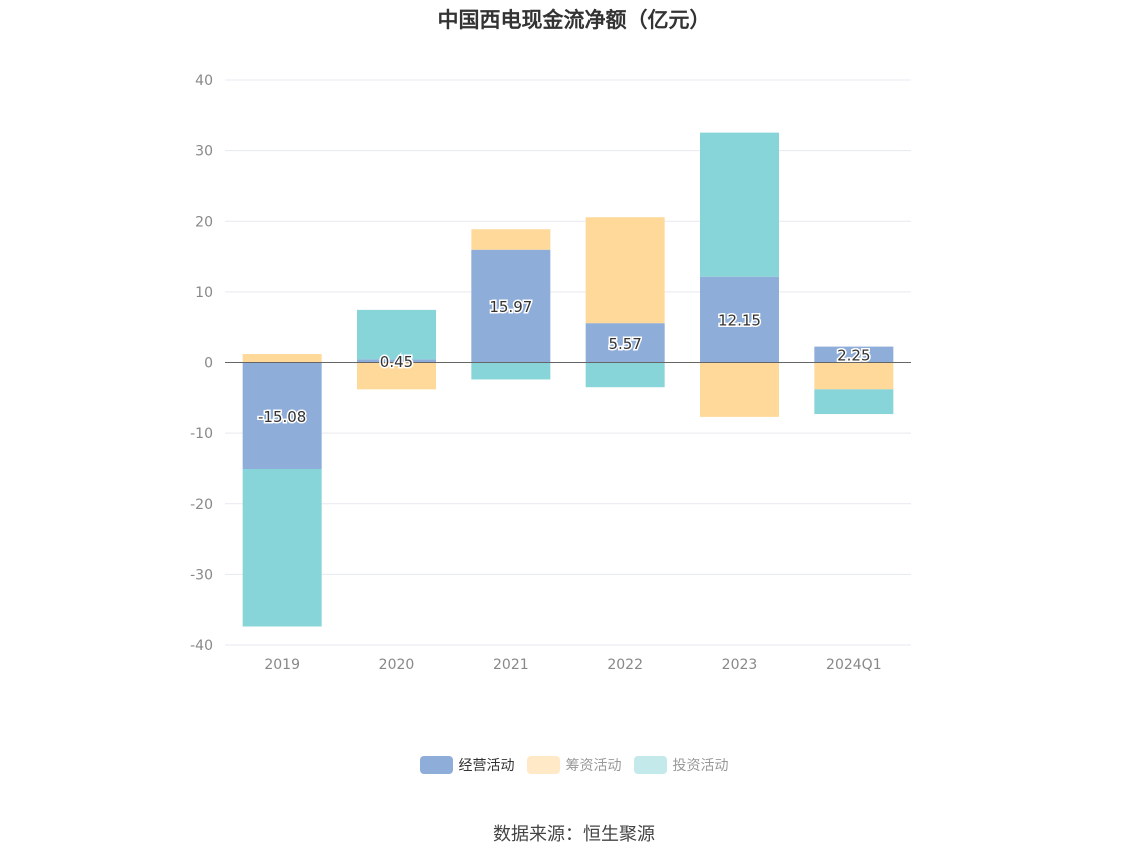  I want to click on x-tick-label: 2019, so click(282, 665).